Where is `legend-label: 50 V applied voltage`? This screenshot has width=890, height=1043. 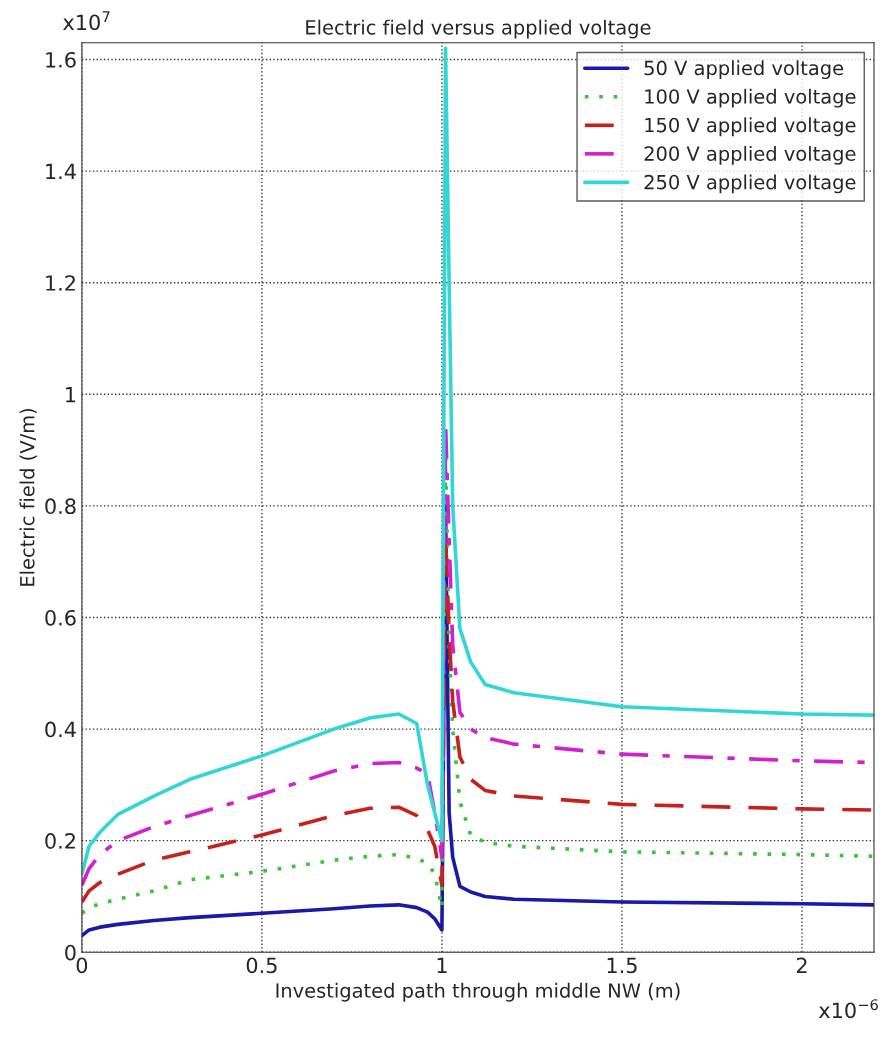
legend-label: 50 V applied voltage is located at coordinates (744, 70).